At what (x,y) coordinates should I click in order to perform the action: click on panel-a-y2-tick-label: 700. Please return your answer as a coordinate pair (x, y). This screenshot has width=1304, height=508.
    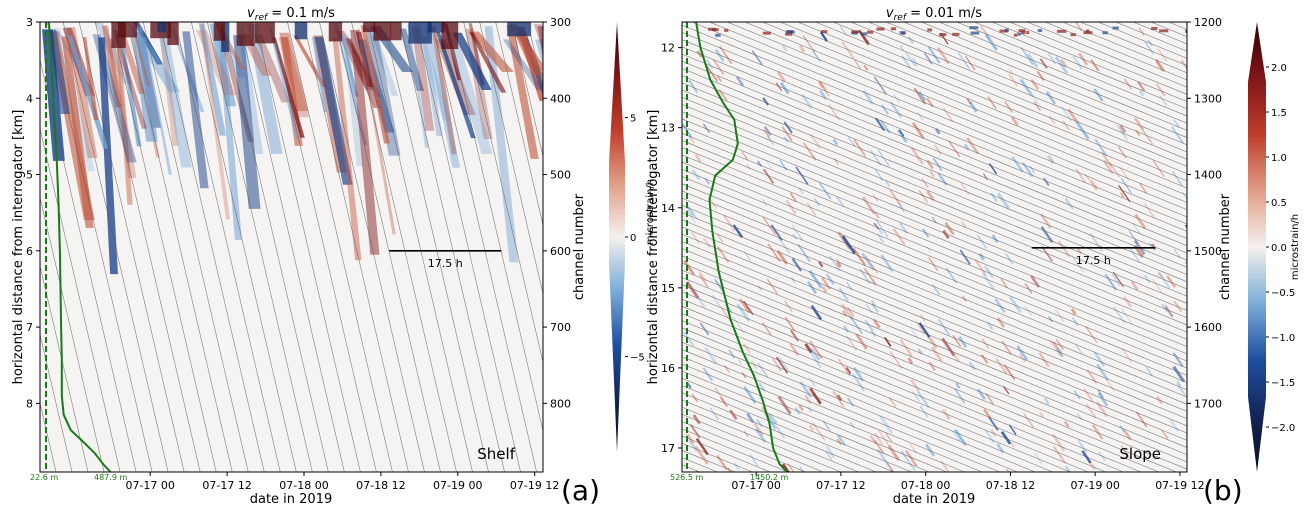
    Looking at the image, I should click on (560, 327).